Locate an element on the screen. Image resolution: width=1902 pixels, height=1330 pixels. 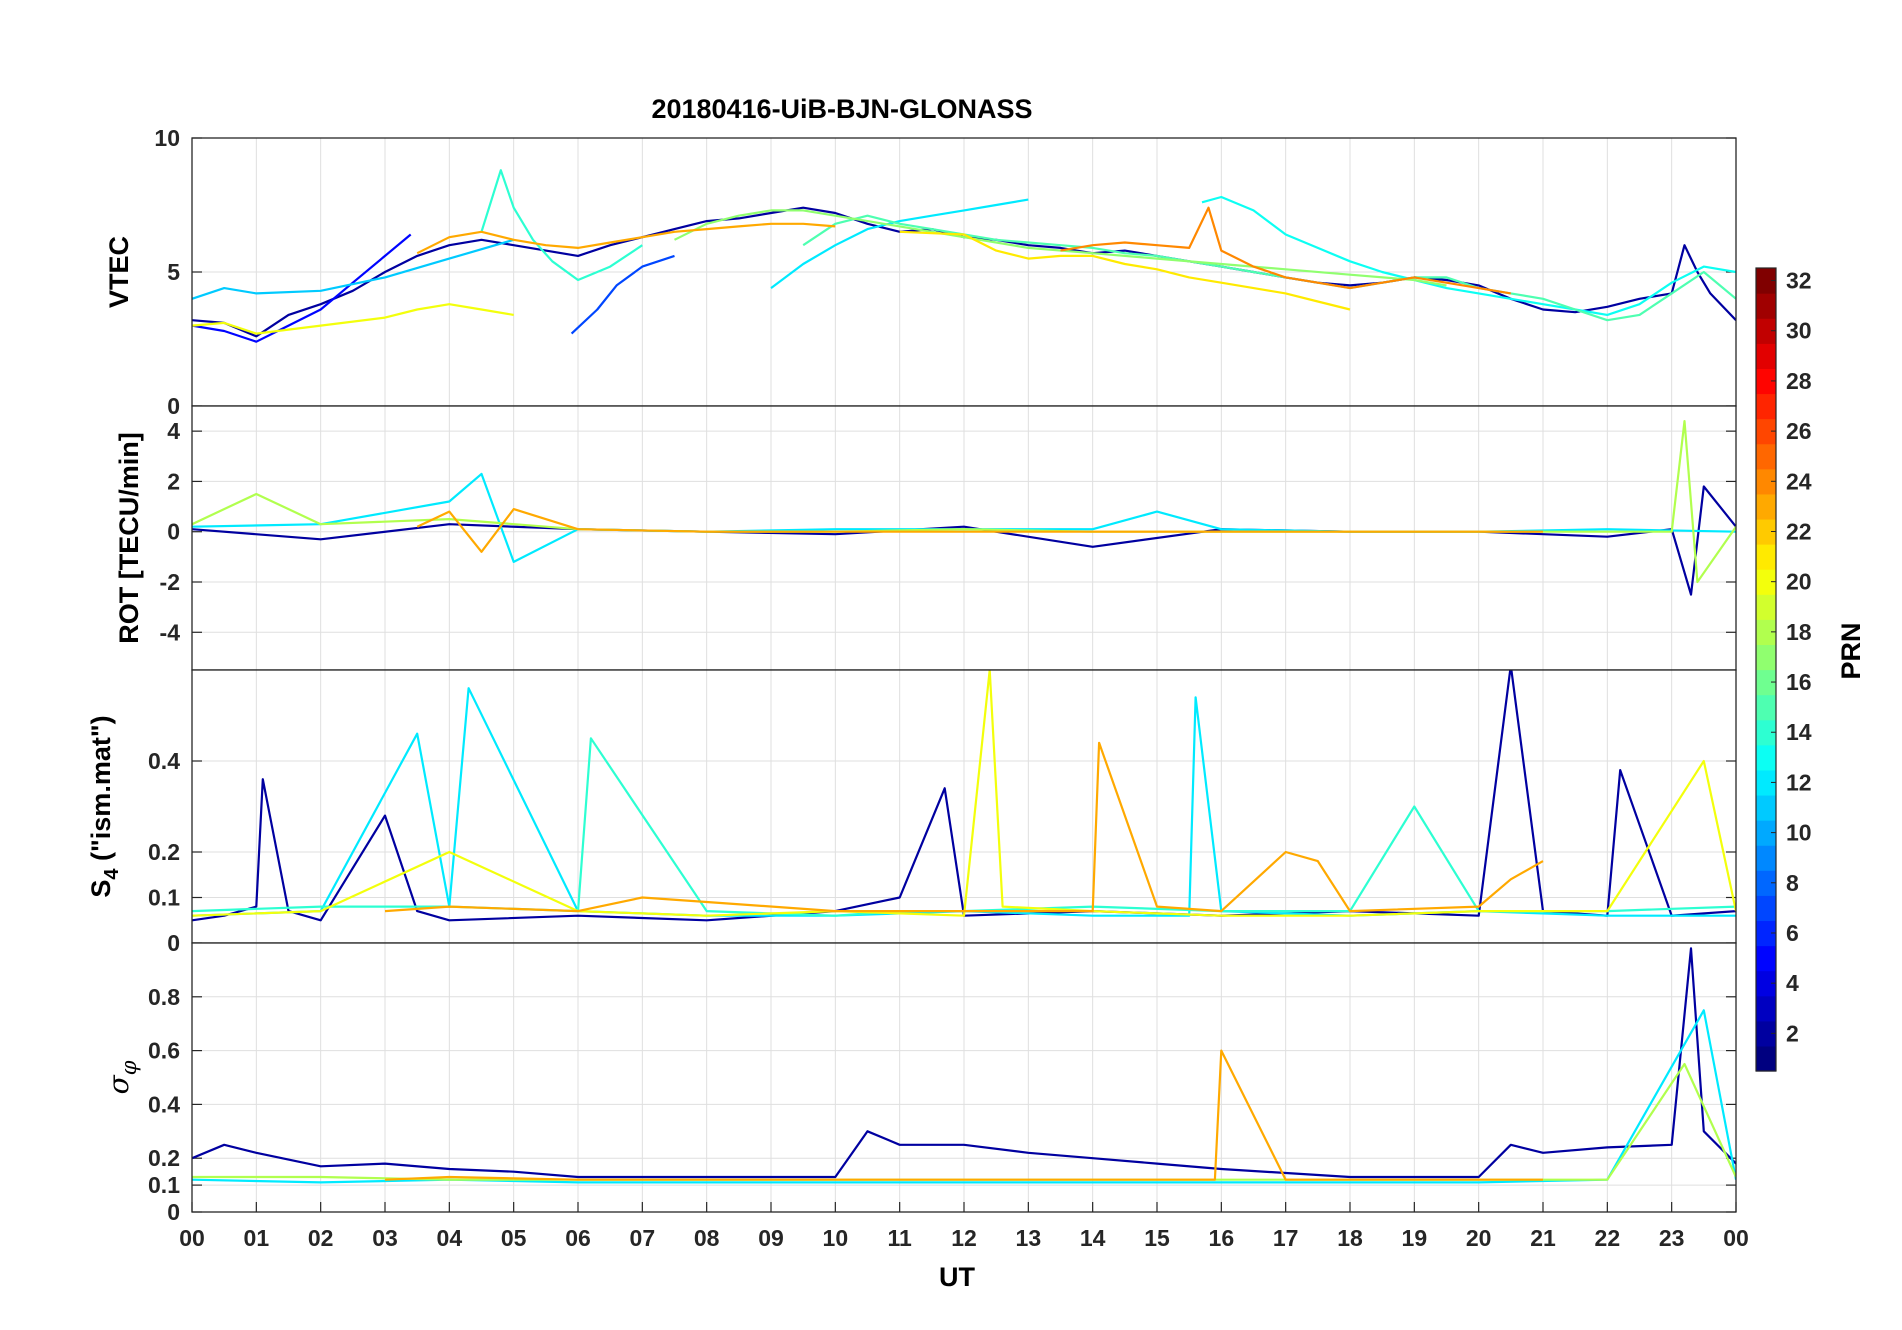
colorbar-label: PRN is located at coordinates (1851, 650).